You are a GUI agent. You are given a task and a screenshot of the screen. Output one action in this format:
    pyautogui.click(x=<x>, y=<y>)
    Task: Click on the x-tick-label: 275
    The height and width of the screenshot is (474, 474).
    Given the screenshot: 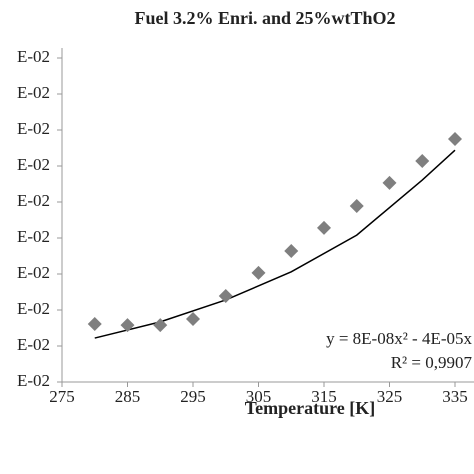 What is the action you would take?
    pyautogui.click(x=62, y=396)
    